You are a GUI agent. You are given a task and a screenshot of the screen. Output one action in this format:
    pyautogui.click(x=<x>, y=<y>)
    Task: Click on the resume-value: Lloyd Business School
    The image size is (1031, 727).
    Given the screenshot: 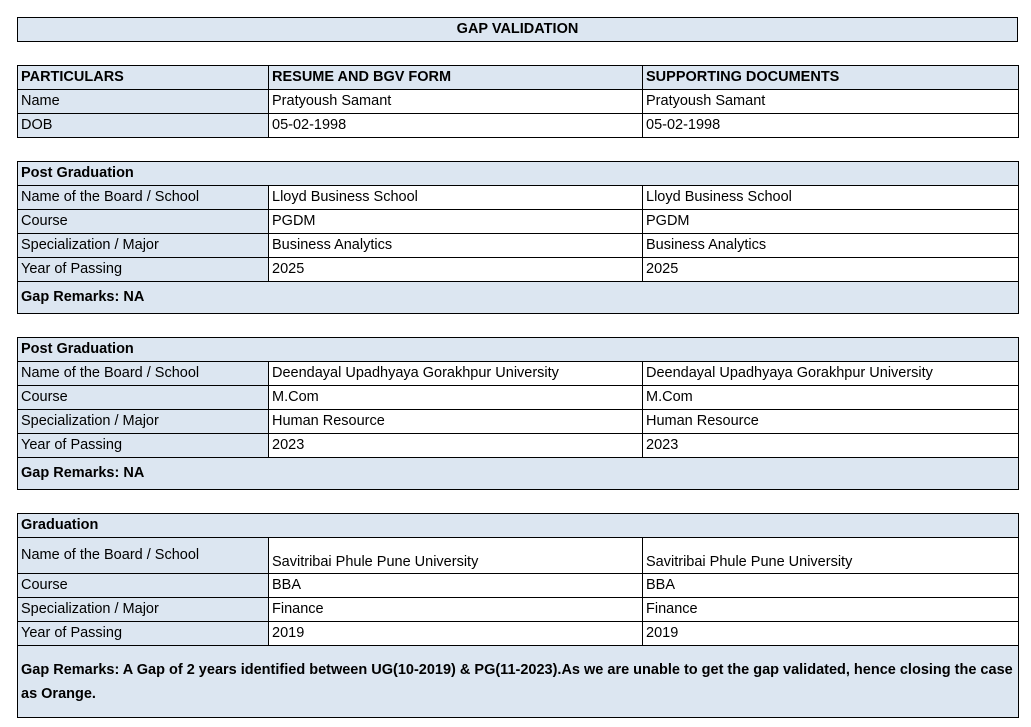 What is the action you would take?
    pyautogui.click(x=455, y=197)
    